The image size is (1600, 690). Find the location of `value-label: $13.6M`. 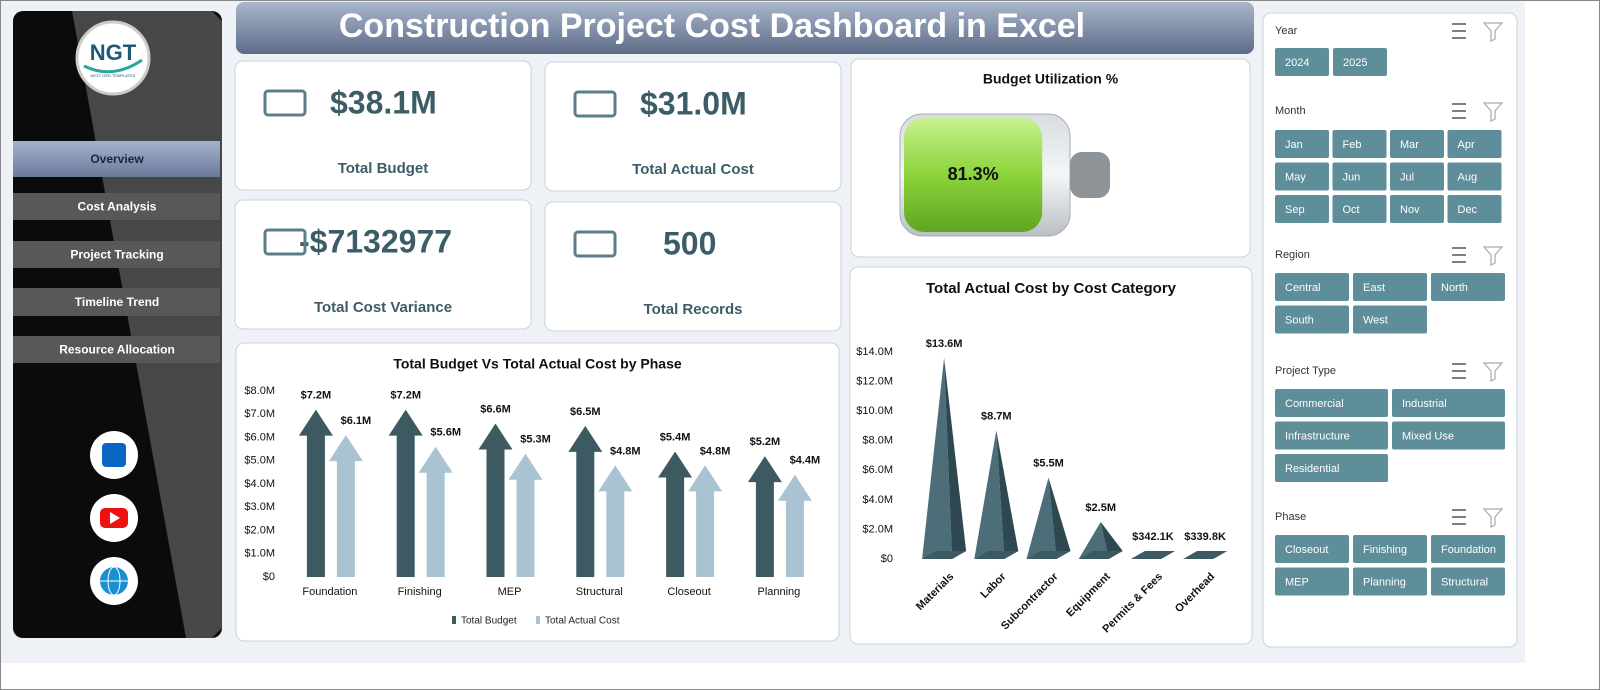

value-label: $13.6M is located at coordinates (944, 344).